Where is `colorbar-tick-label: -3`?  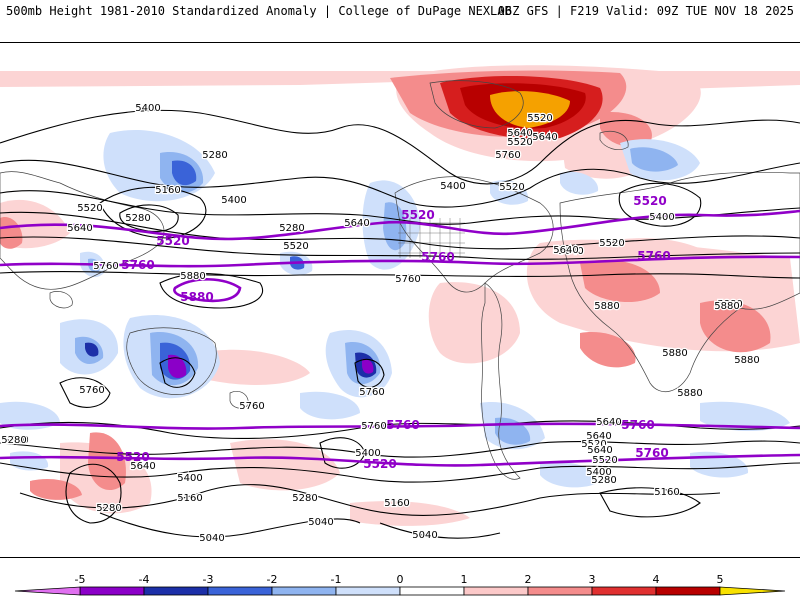
colorbar-tick-label: -3 is located at coordinates (208, 579).